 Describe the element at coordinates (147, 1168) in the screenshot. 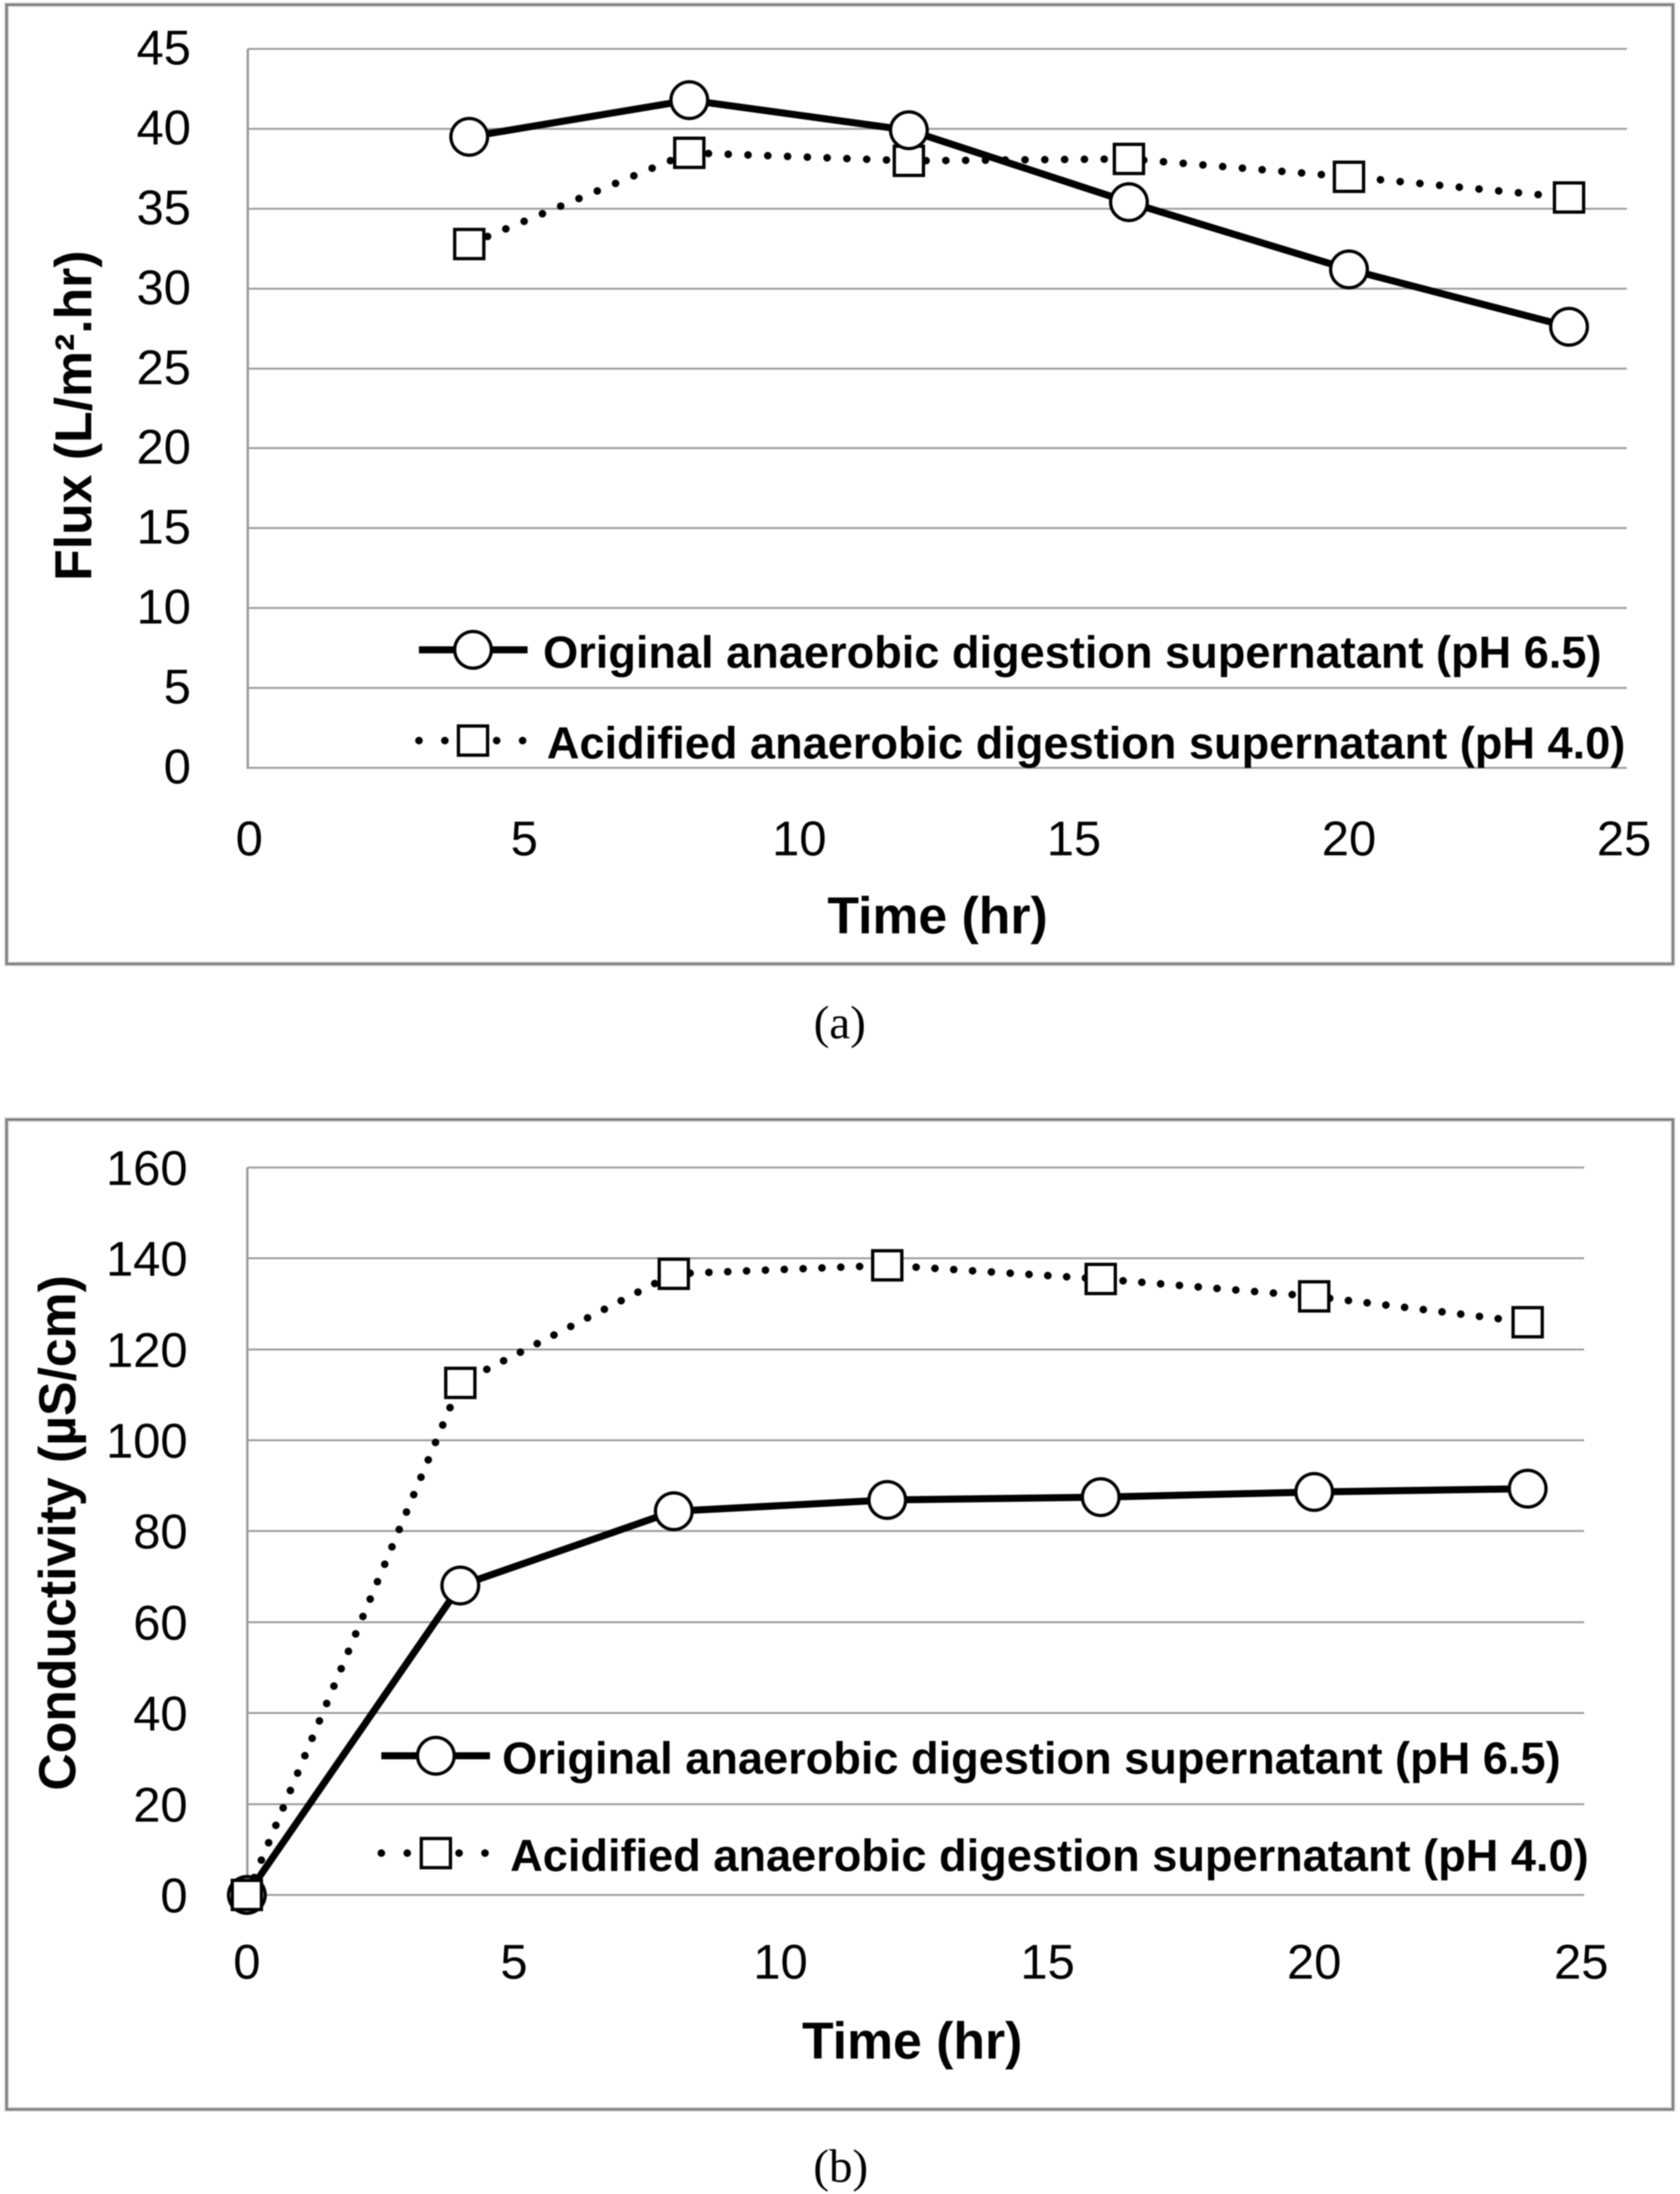

I see `svg-text: 160` at that location.